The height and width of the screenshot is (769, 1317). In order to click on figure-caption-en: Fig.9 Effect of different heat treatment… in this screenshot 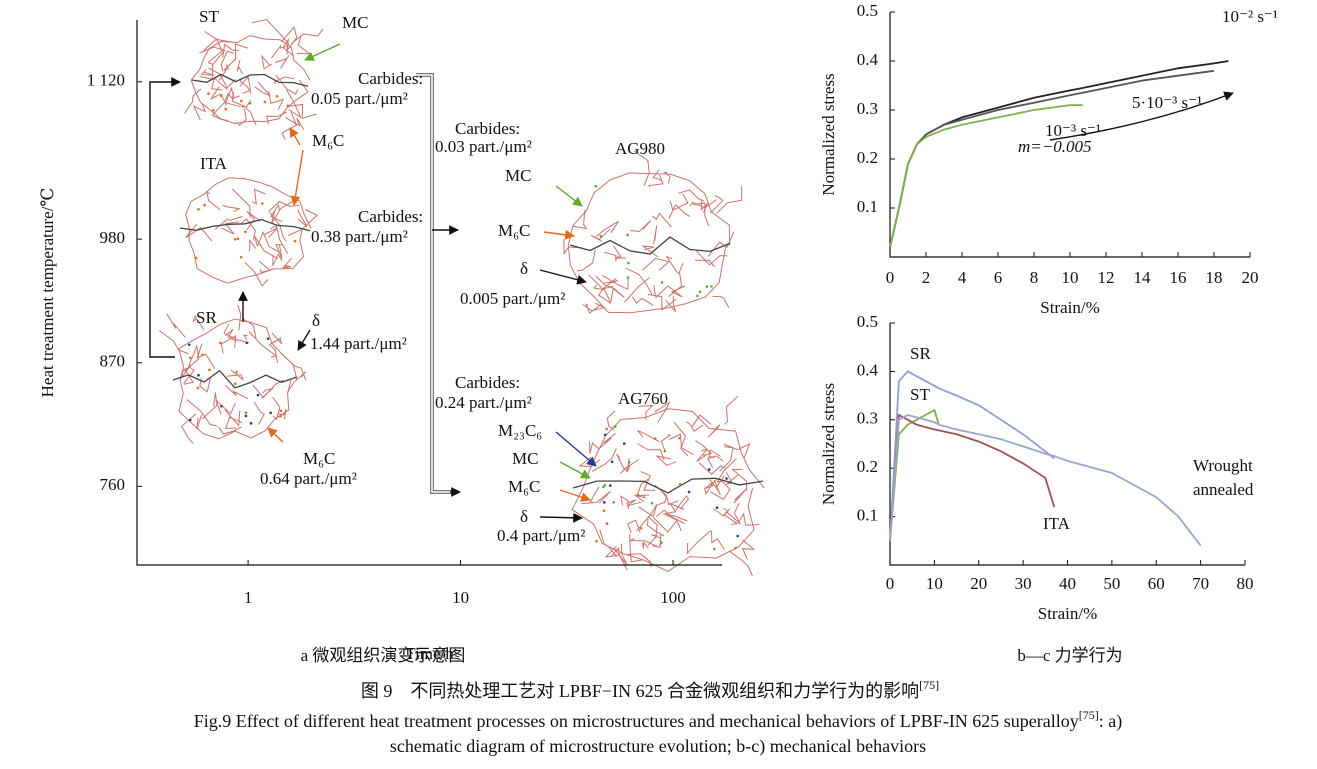, I will do `click(658, 720)`.